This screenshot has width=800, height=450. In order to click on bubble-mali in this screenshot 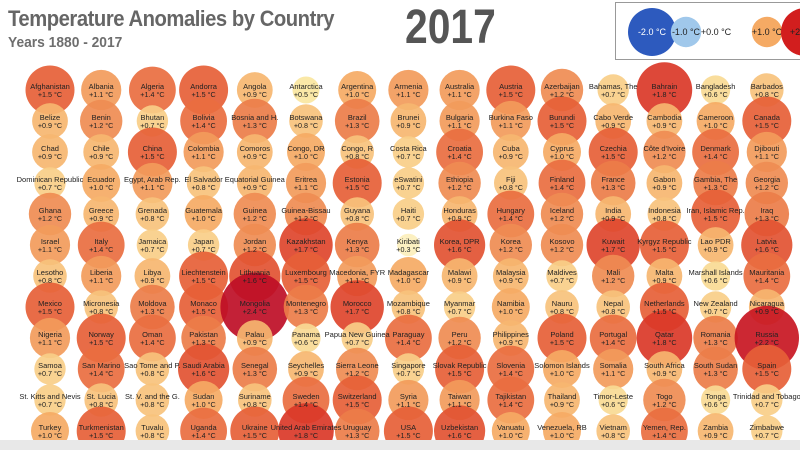, I will do `click(613, 276)`.